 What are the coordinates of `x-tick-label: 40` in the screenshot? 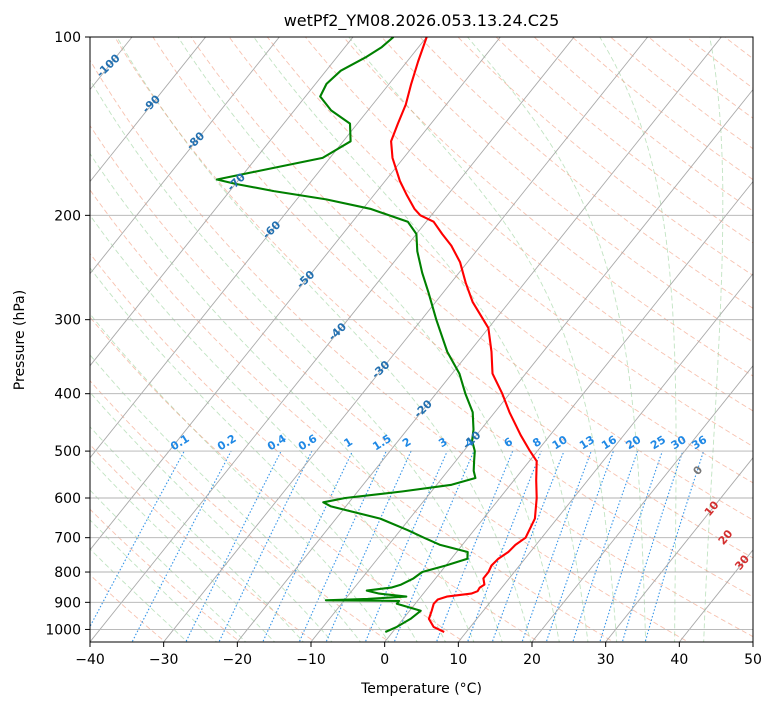 It's located at (679, 660).